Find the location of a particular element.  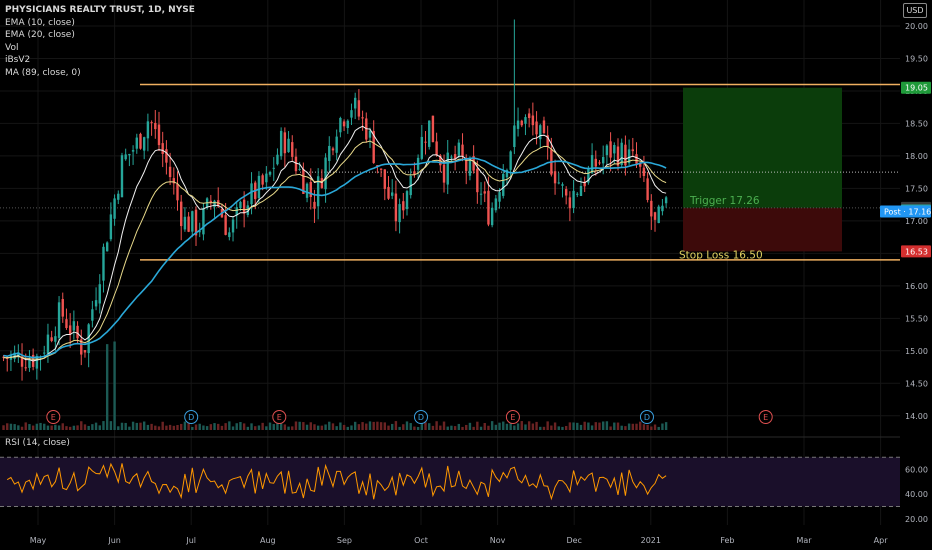

price-tick-label: 14.50 is located at coordinates (916, 383).